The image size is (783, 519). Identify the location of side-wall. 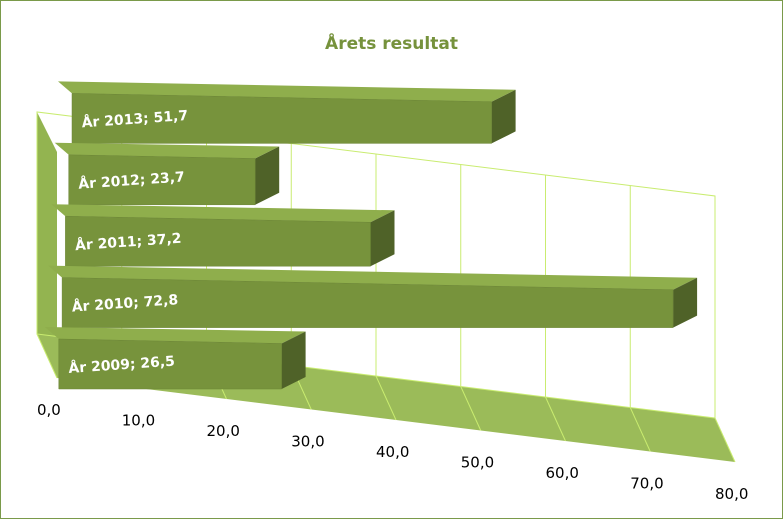
(47, 245).